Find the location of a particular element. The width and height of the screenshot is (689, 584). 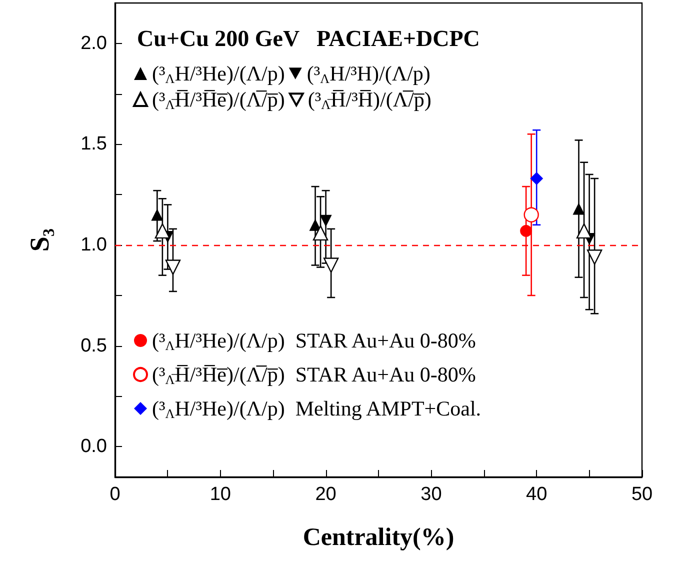

y-axis-title: S₃ is located at coordinates (39, 240).